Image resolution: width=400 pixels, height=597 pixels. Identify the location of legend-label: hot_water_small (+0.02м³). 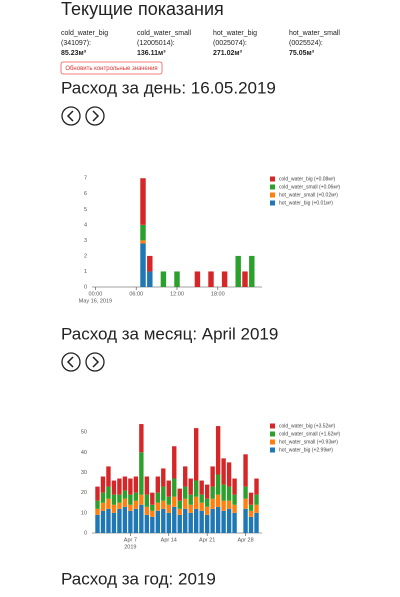
(308, 195).